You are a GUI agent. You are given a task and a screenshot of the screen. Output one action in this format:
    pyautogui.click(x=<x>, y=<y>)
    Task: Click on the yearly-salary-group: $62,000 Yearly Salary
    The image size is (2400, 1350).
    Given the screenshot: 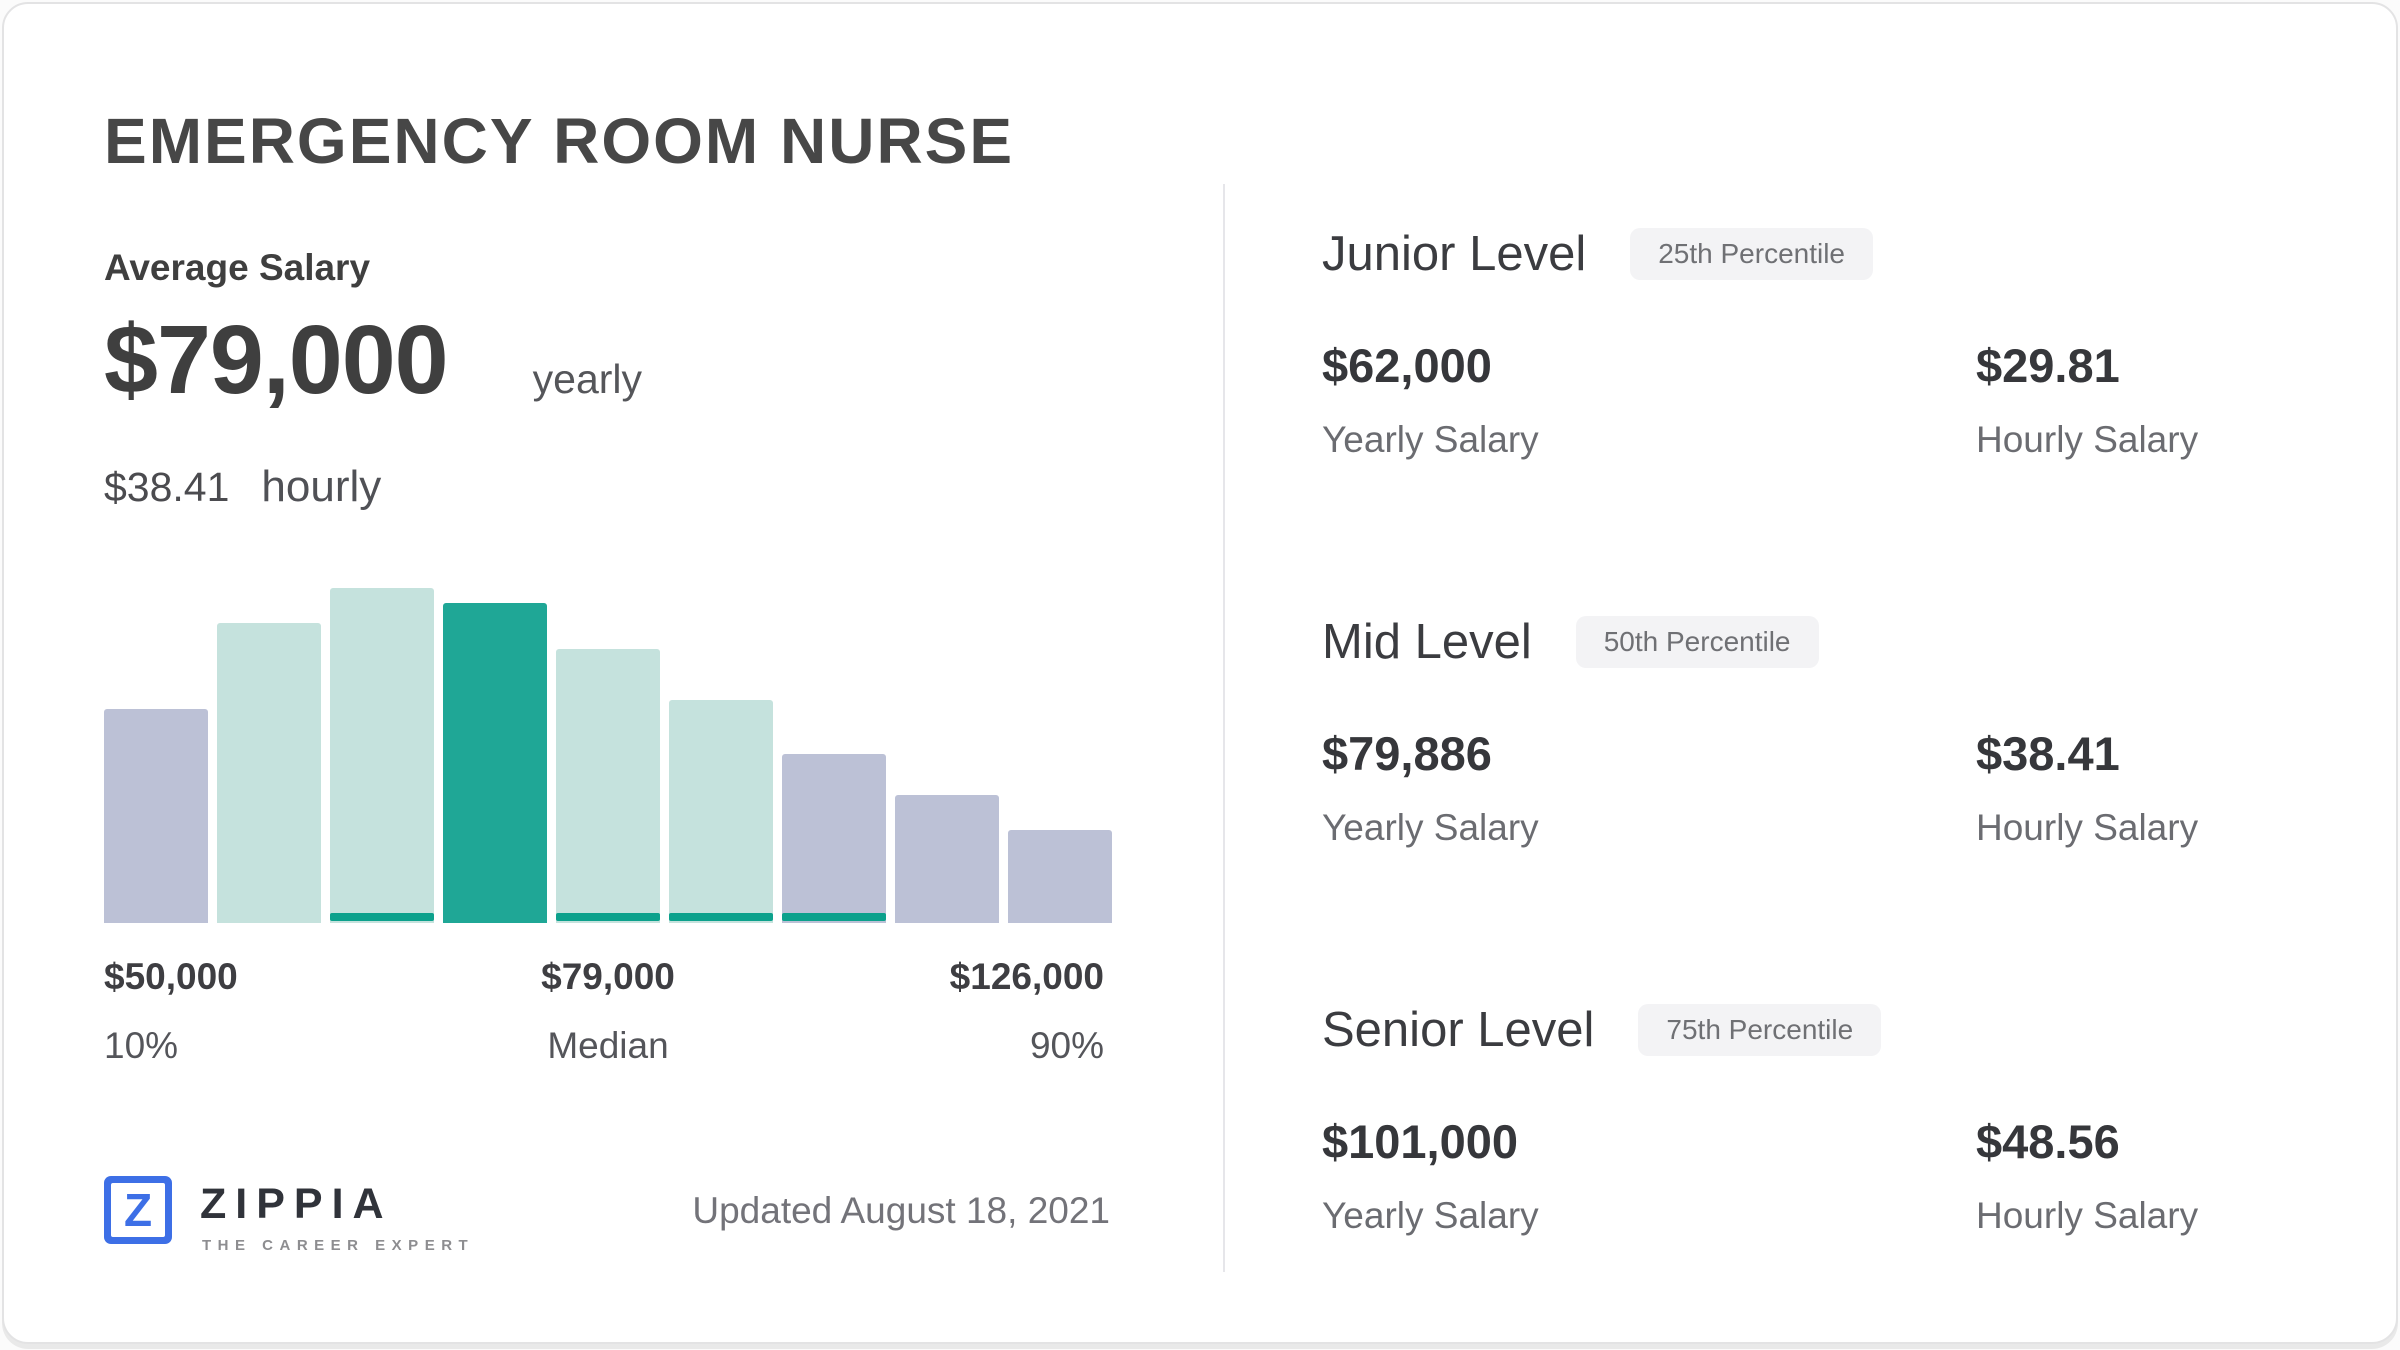 What is the action you would take?
    pyautogui.click(x=1430, y=399)
    